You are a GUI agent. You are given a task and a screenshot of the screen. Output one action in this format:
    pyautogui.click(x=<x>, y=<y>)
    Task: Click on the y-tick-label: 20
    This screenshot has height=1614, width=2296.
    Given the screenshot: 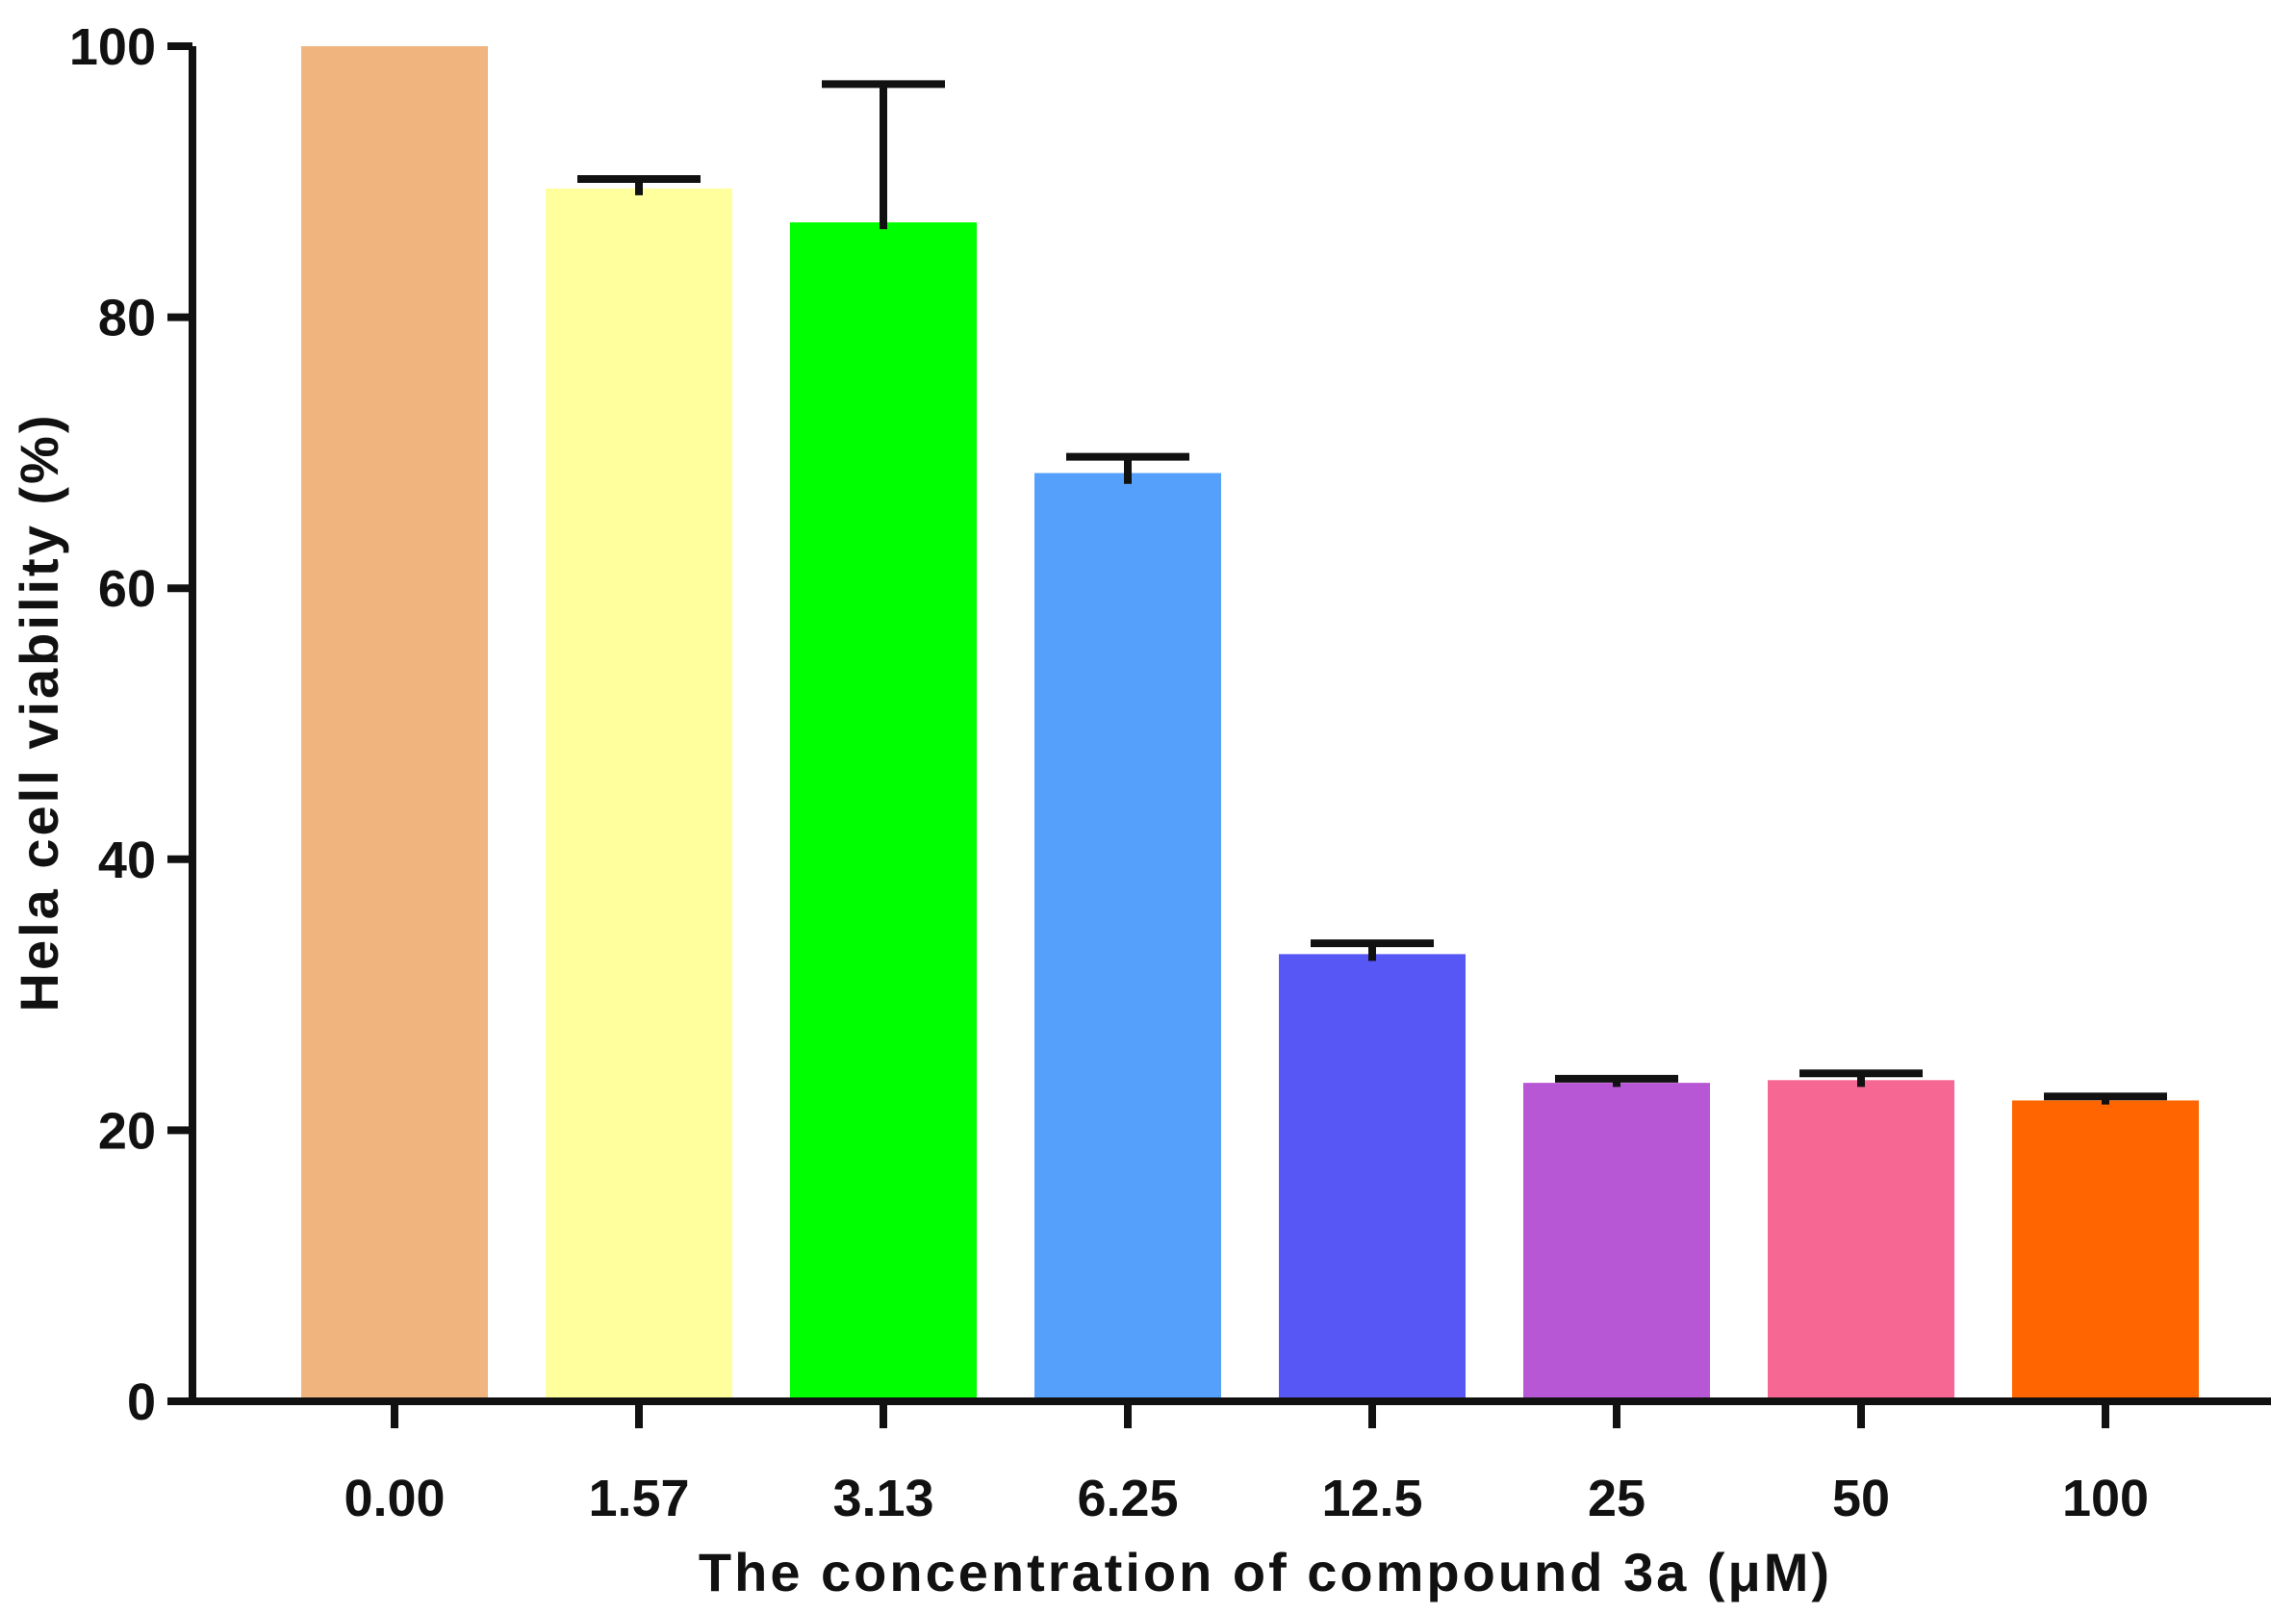 What is the action you would take?
    pyautogui.click(x=127, y=1131)
    